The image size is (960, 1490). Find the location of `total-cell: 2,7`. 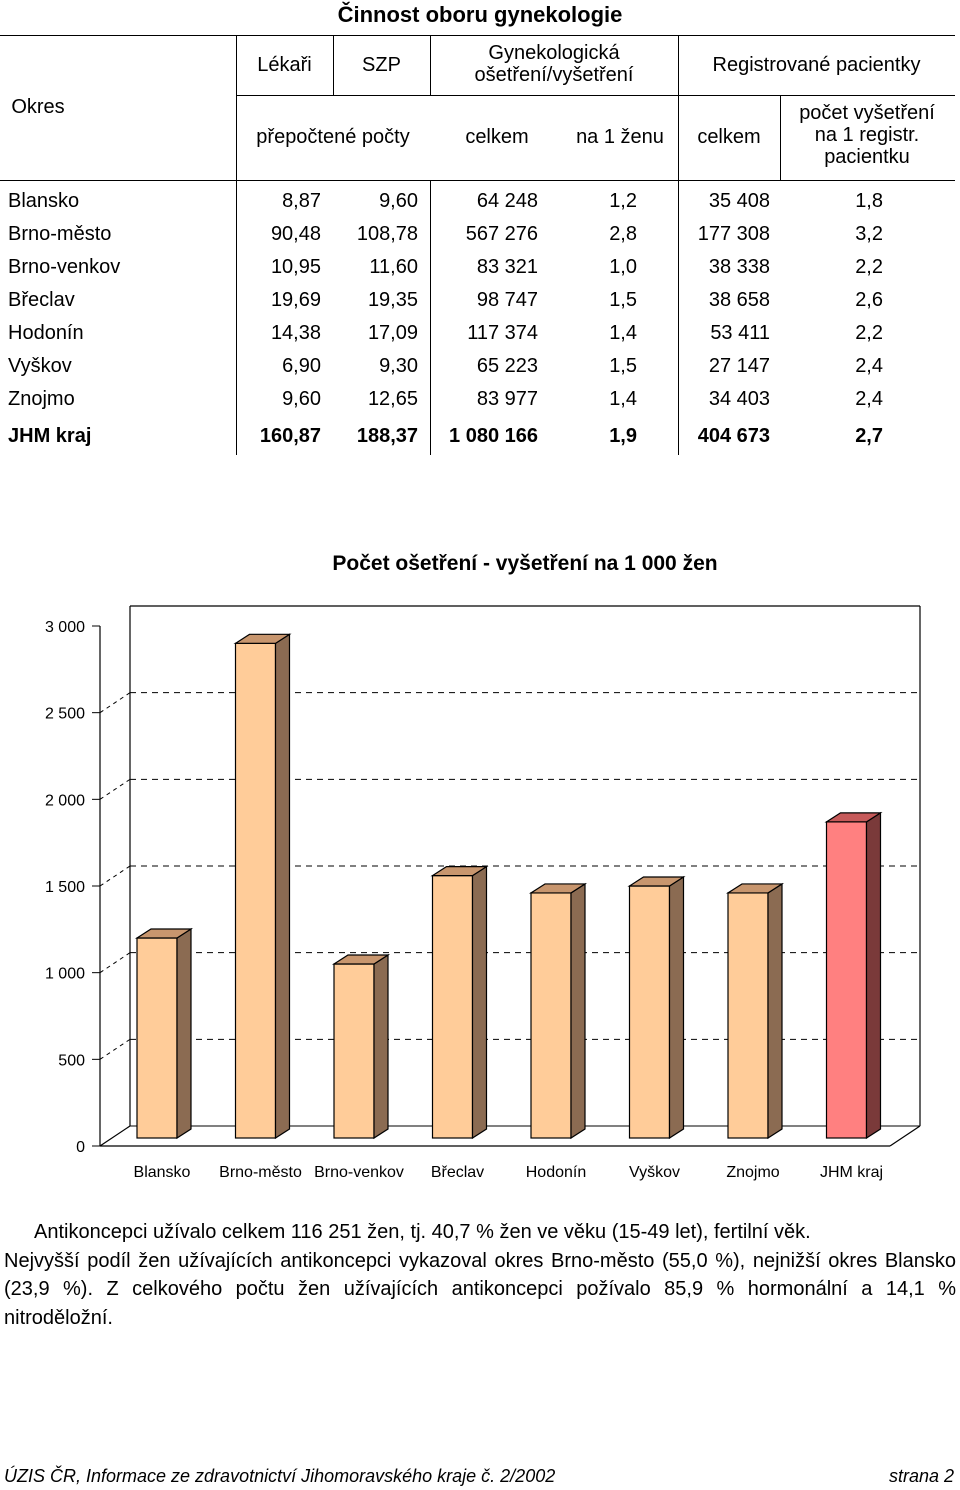

total-cell: 2,7 is located at coordinates (869, 436).